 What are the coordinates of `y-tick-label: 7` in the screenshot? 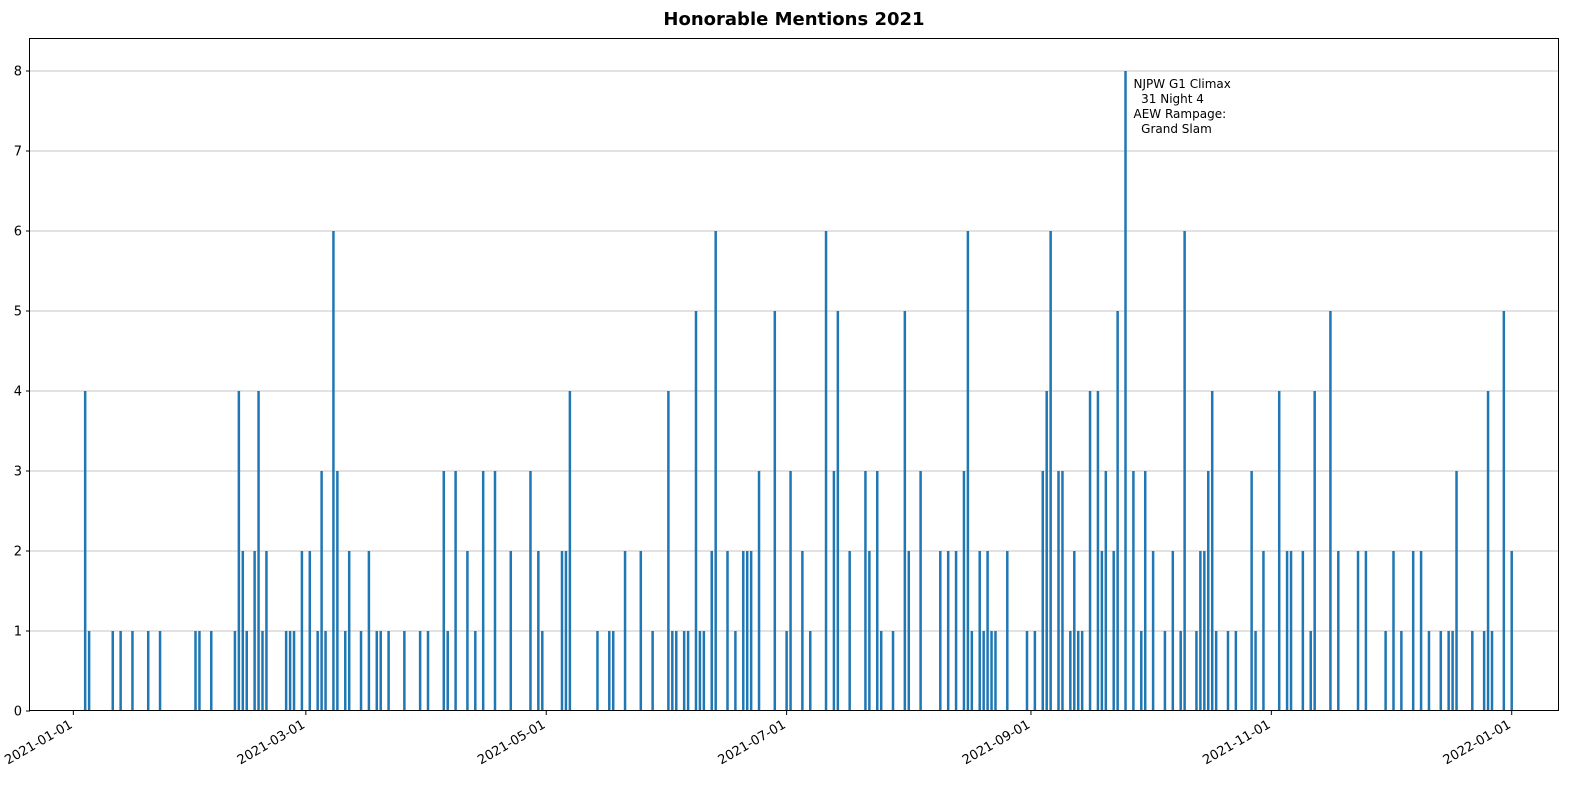 It's located at (18, 152).